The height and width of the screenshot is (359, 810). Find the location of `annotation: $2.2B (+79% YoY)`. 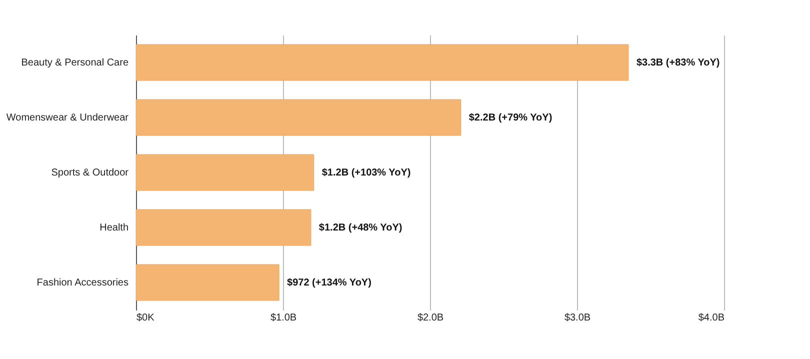

annotation: $2.2B (+79% YoY) is located at coordinates (510, 118).